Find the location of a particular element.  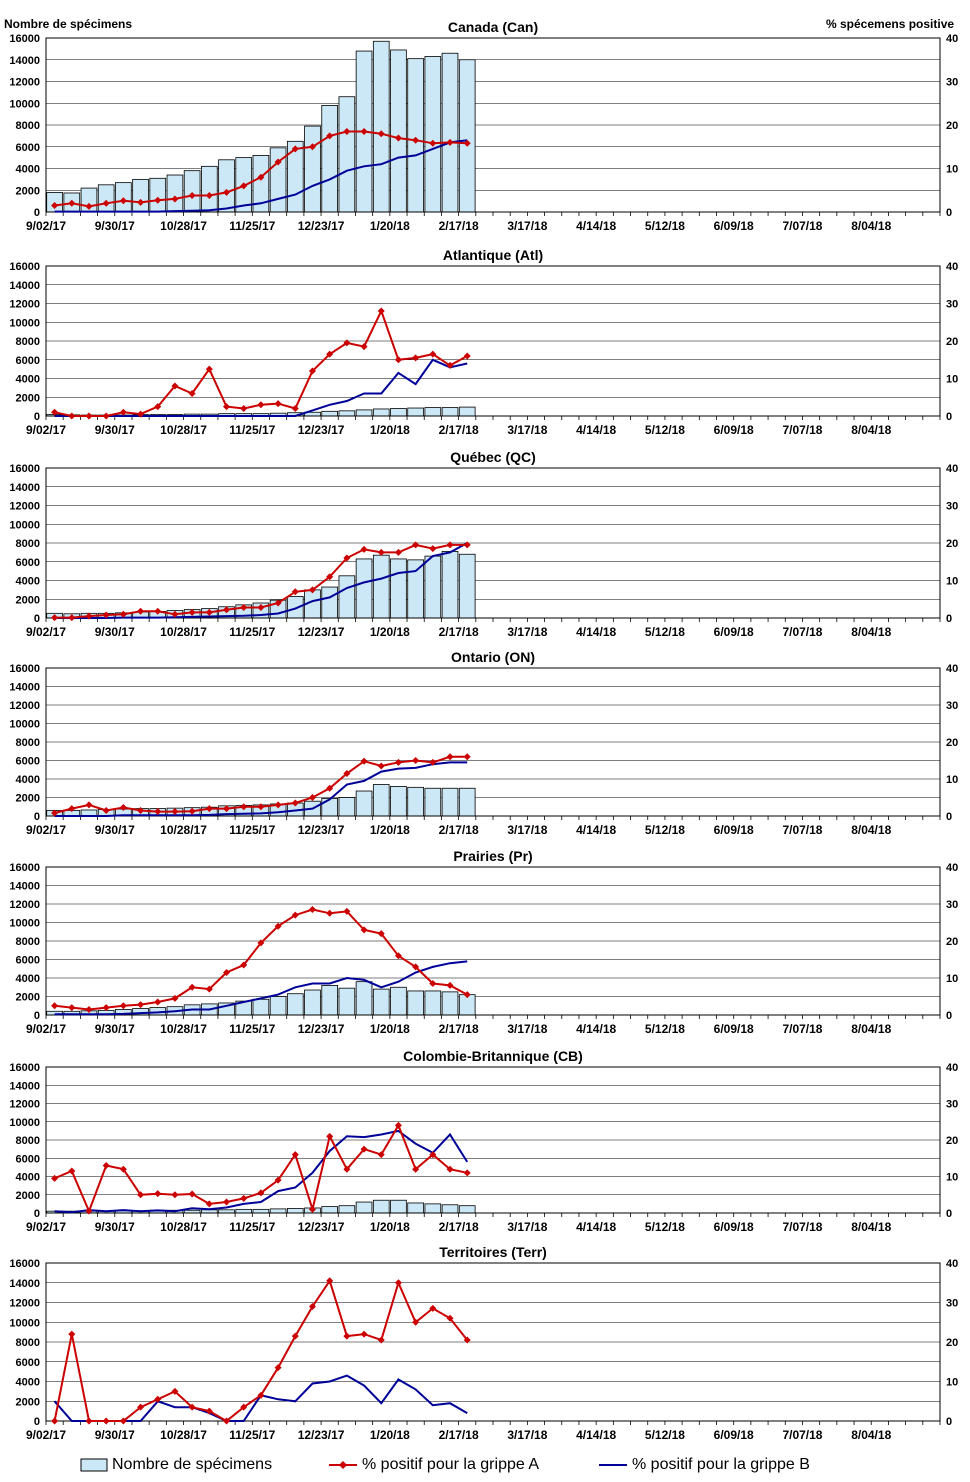

panel-0-x-tick-label: 4/14/18 is located at coordinates (596, 226).